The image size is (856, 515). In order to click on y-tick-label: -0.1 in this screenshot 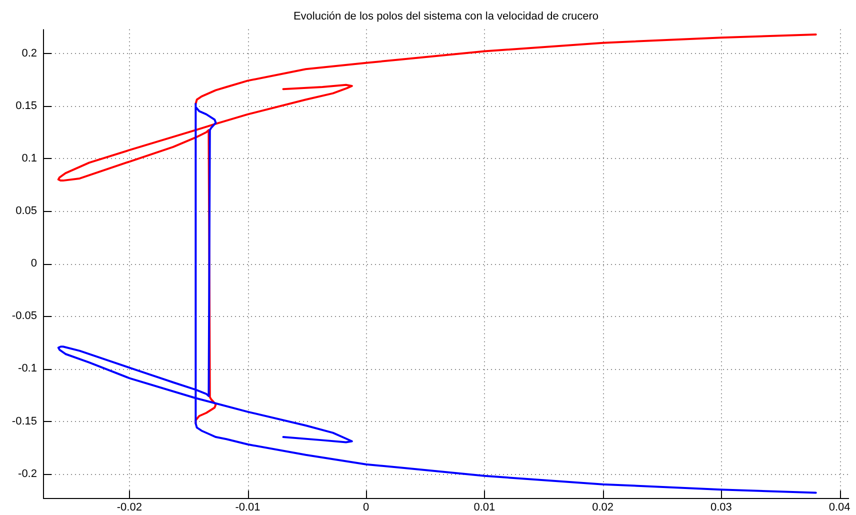, I will do `click(27, 368)`.